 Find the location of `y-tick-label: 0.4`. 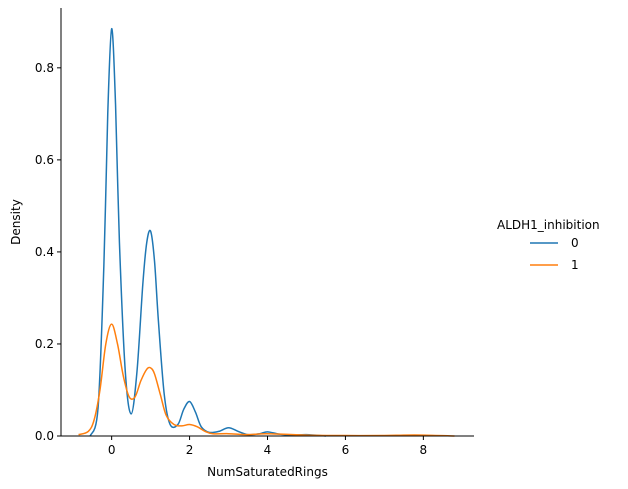

y-tick-label: 0.4 is located at coordinates (44, 252).